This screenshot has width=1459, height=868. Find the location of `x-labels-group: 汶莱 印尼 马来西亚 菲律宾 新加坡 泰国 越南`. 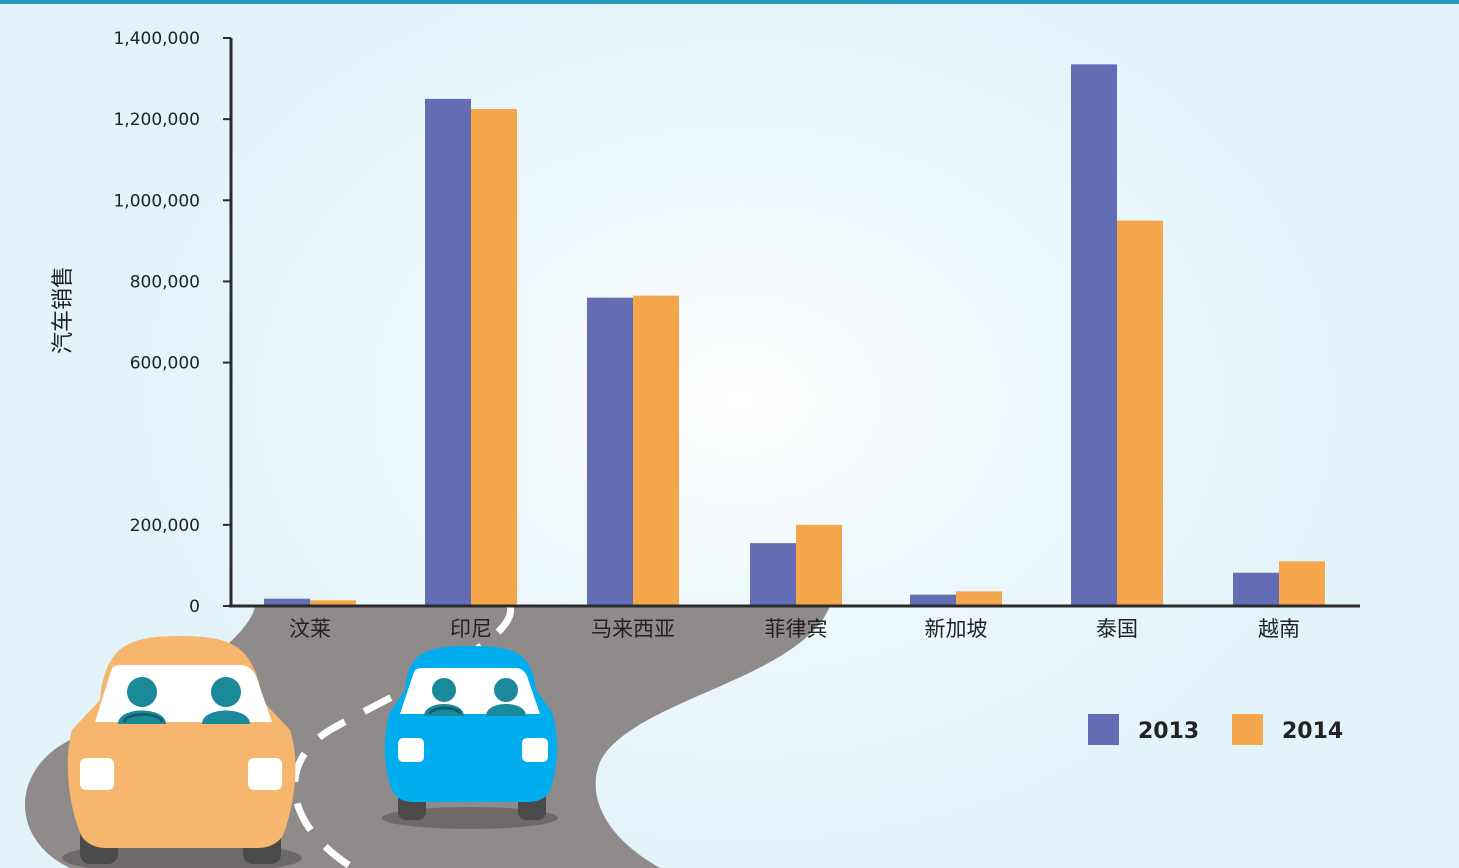

x-labels-group: 汶莱 印尼 马来西亚 菲律宾 新加坡 泰国 越南 is located at coordinates (794, 629).